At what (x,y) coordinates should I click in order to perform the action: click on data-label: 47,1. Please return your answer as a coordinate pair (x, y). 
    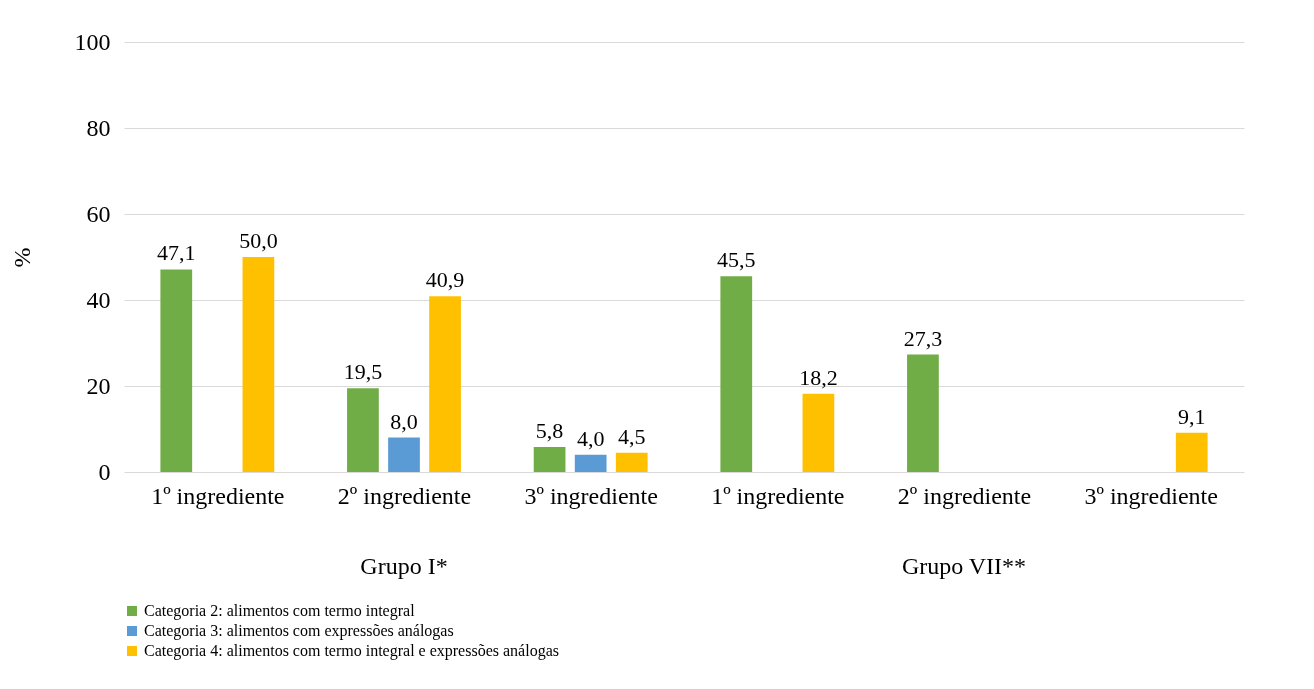
    Looking at the image, I should click on (176, 253).